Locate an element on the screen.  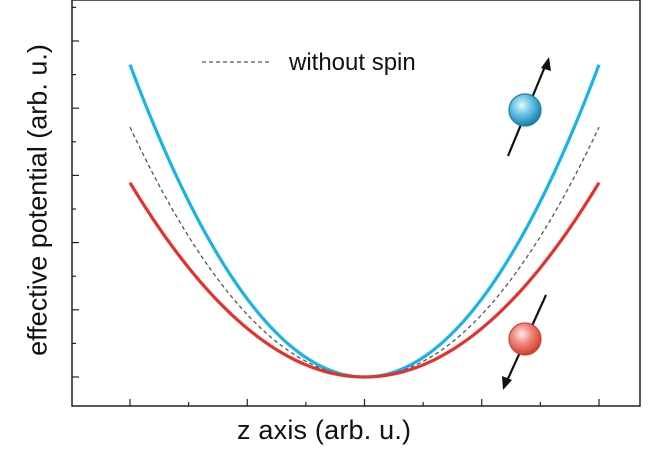
spin-up-arrowhead-icon is located at coordinates (546, 64).